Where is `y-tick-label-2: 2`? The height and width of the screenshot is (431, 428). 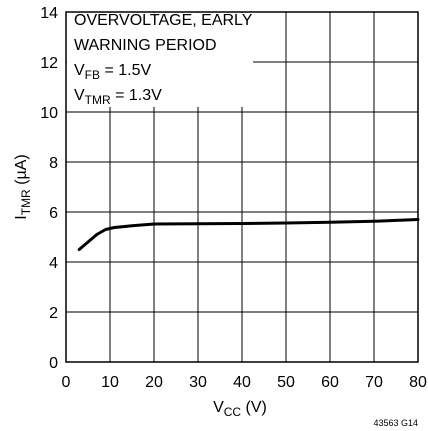
y-tick-label-2: 2 is located at coordinates (53, 313).